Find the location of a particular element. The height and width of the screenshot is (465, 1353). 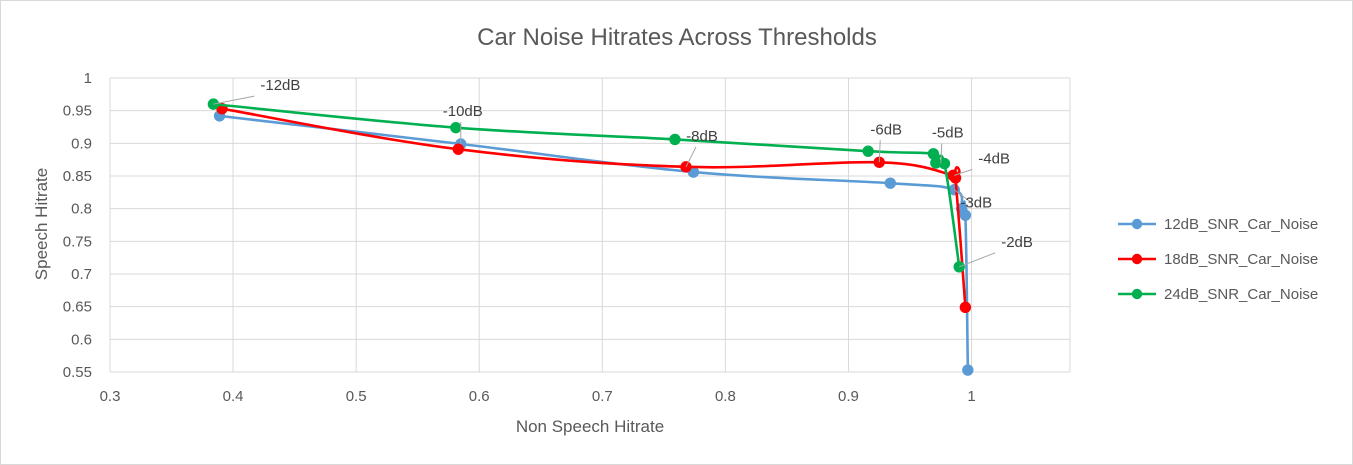

y-tick-label: 0.55 is located at coordinates (77, 372).